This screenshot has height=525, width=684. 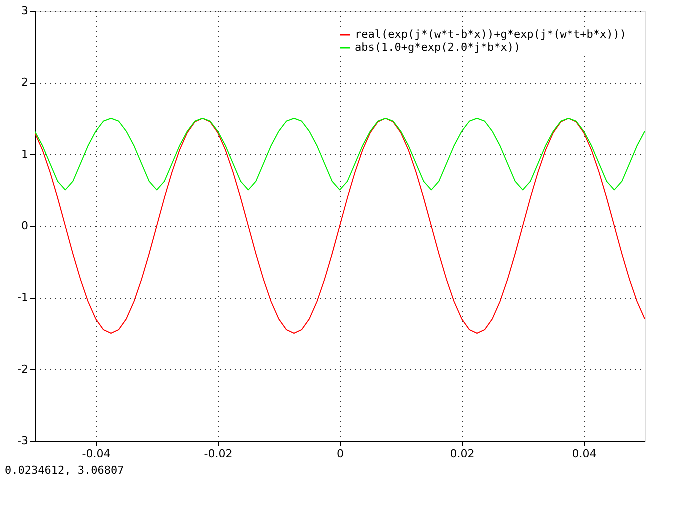 What do you see at coordinates (340, 154) in the screenshot?
I see `line-series` at bounding box center [340, 154].